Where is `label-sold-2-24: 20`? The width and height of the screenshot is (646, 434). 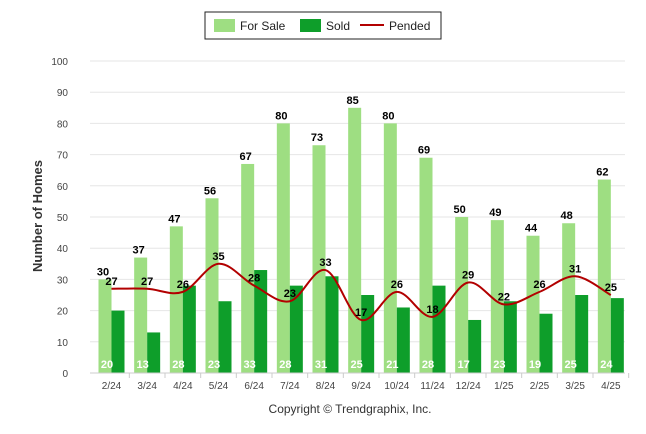 label-sold-2-24: 20 is located at coordinates (107, 365).